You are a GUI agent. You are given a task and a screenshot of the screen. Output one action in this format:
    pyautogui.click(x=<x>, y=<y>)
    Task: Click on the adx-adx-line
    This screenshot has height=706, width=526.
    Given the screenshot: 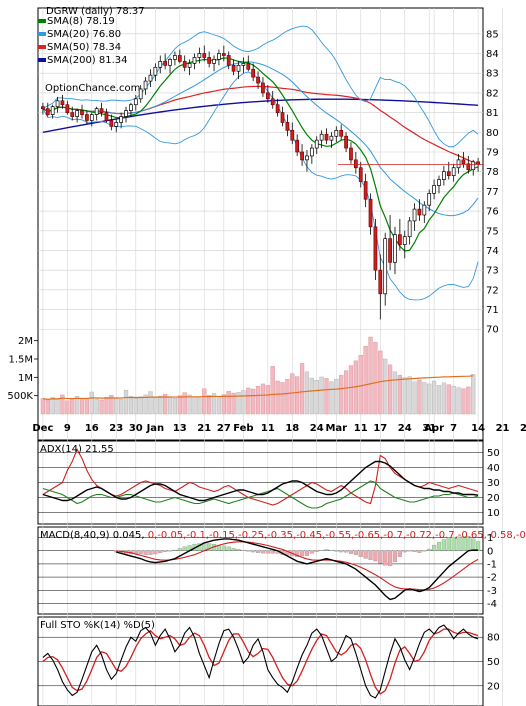 What is the action you would take?
    pyautogui.click(x=260, y=481)
    